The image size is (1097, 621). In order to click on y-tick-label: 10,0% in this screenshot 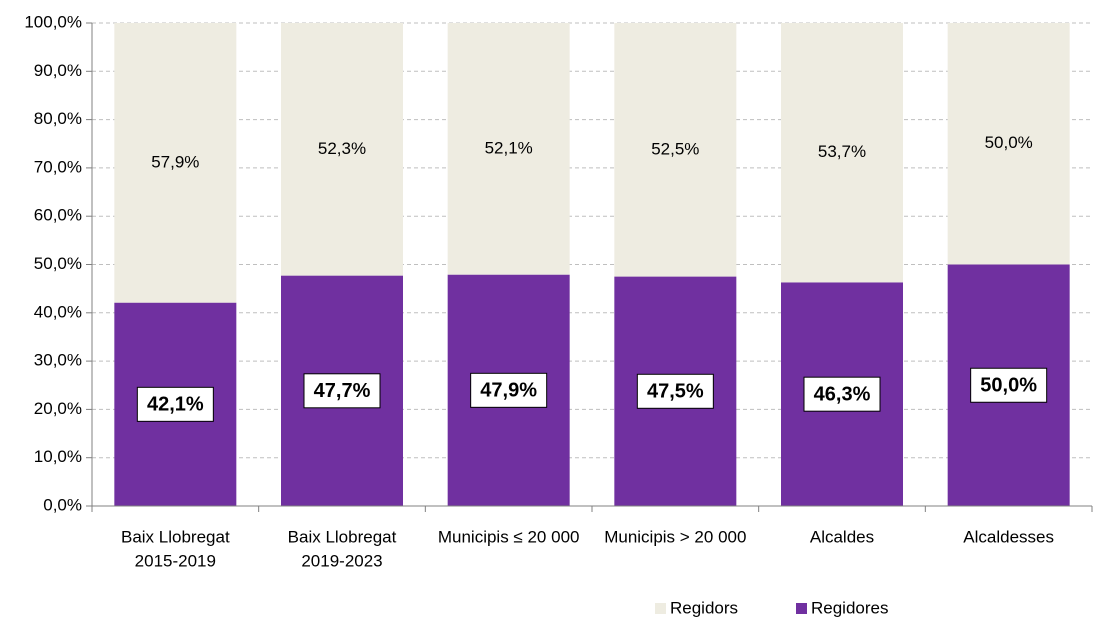, I will do `click(58, 456)`.